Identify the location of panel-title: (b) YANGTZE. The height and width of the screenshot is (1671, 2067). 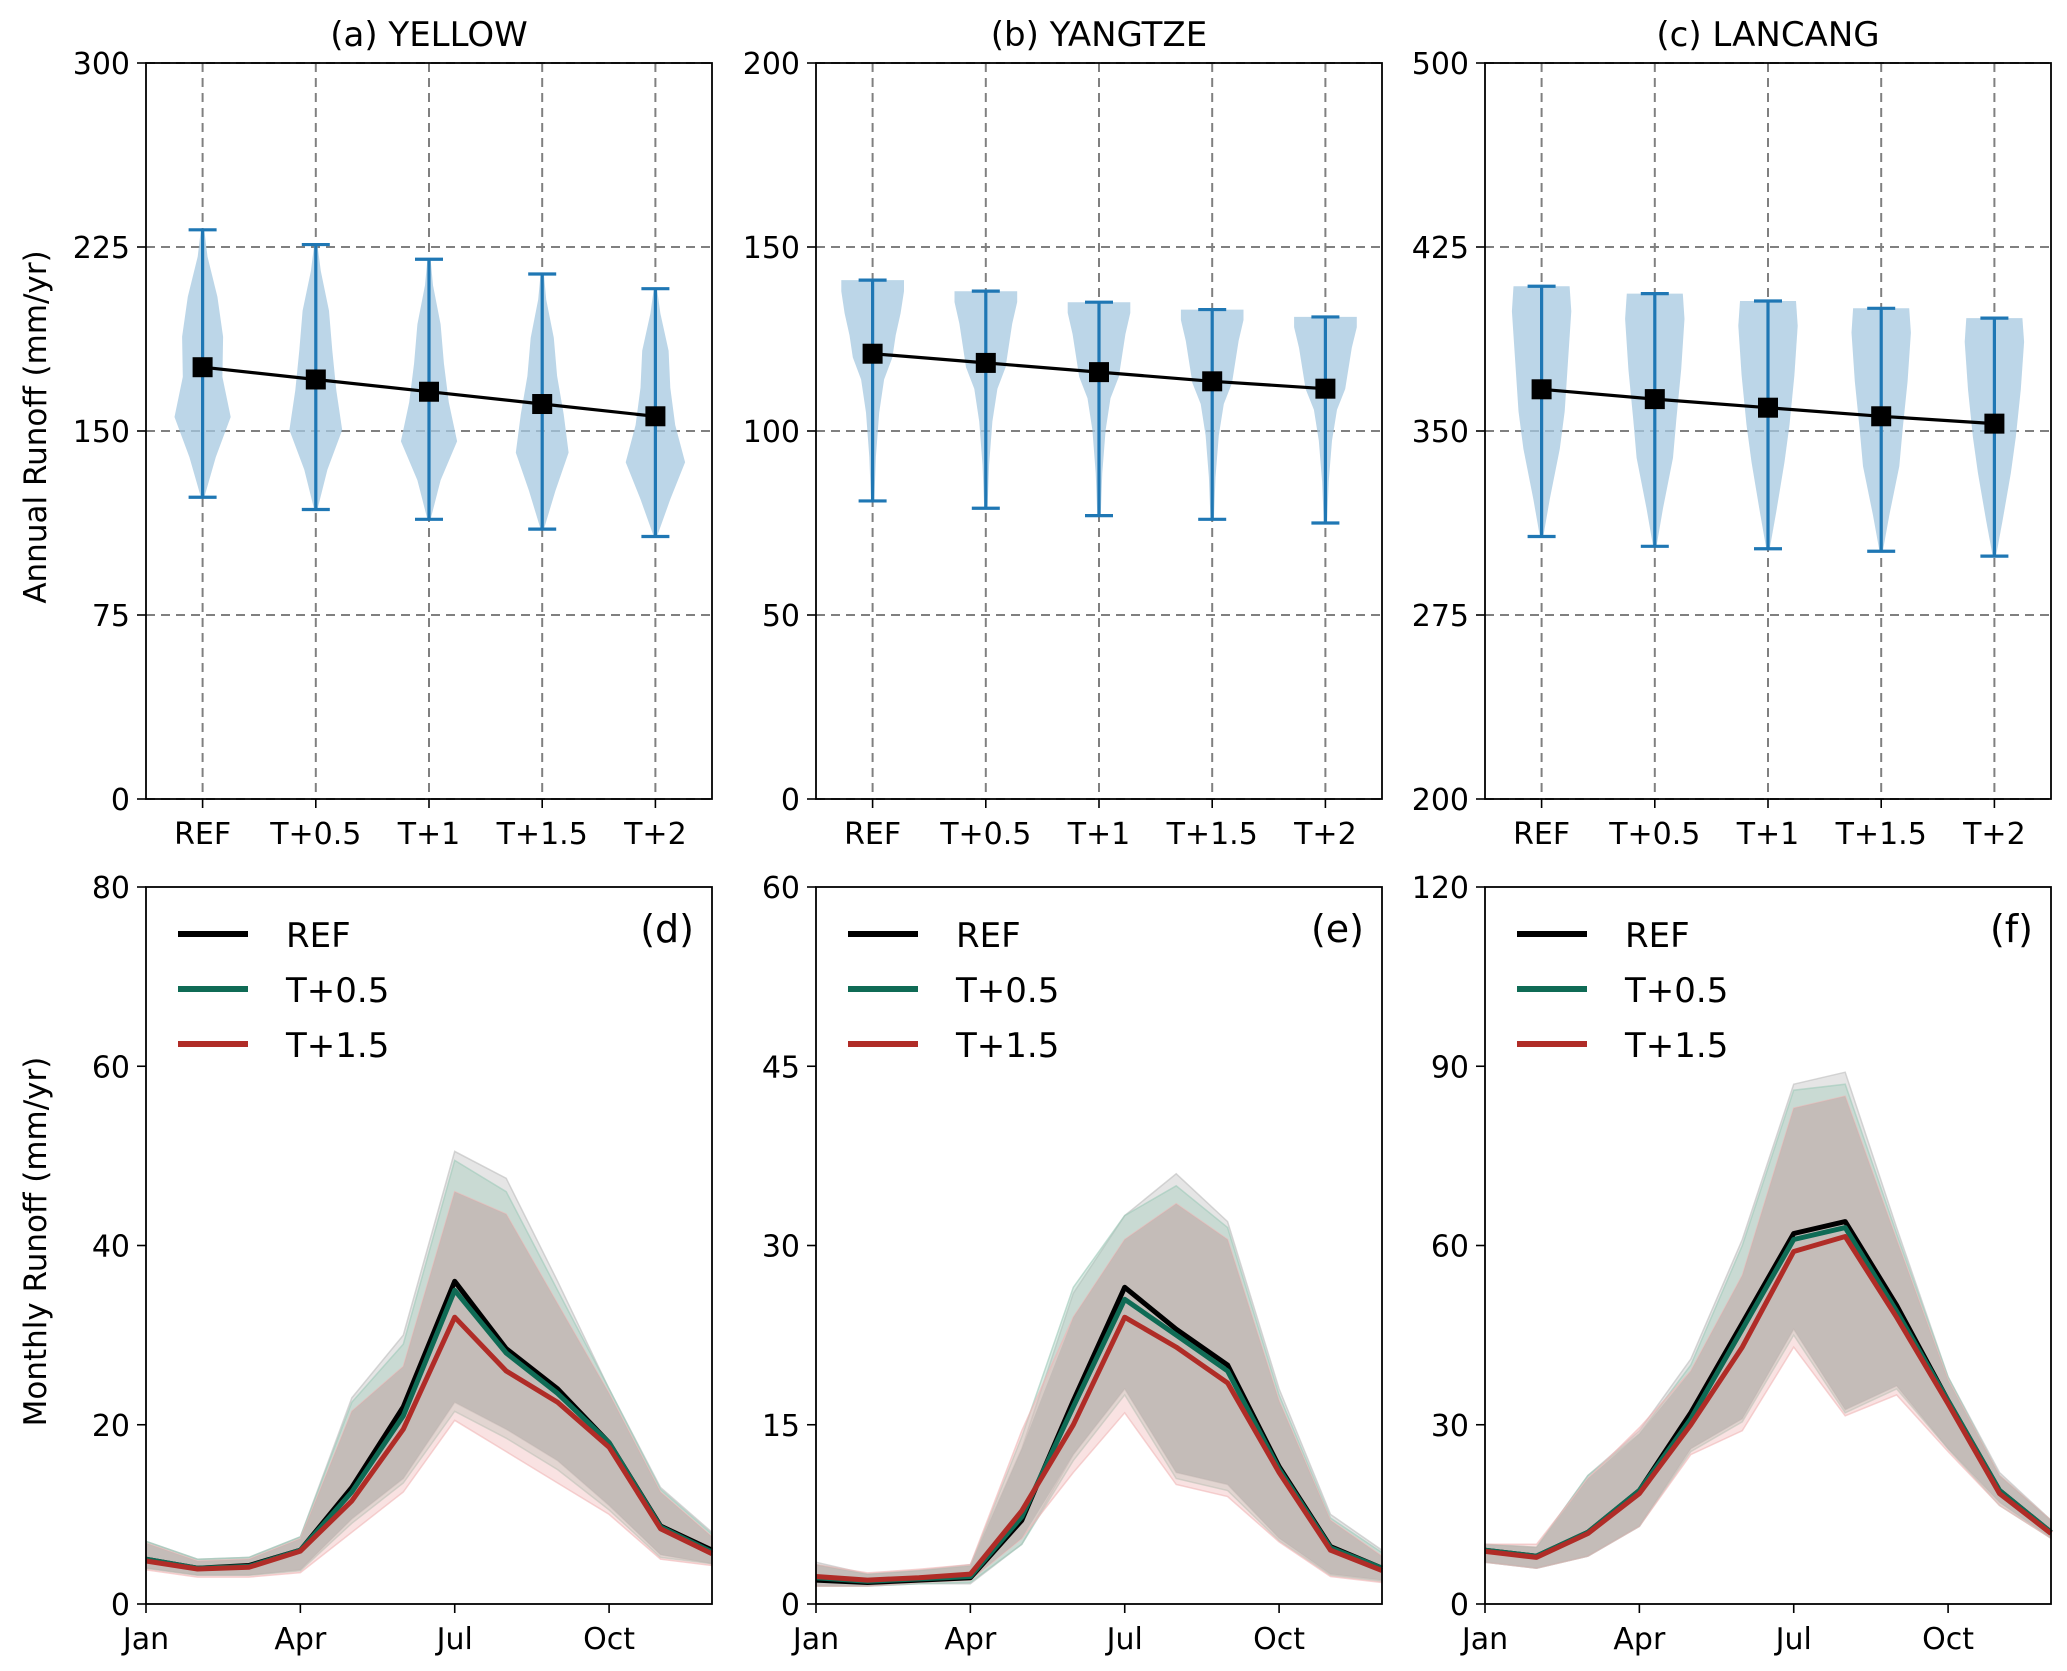
(1099, 35).